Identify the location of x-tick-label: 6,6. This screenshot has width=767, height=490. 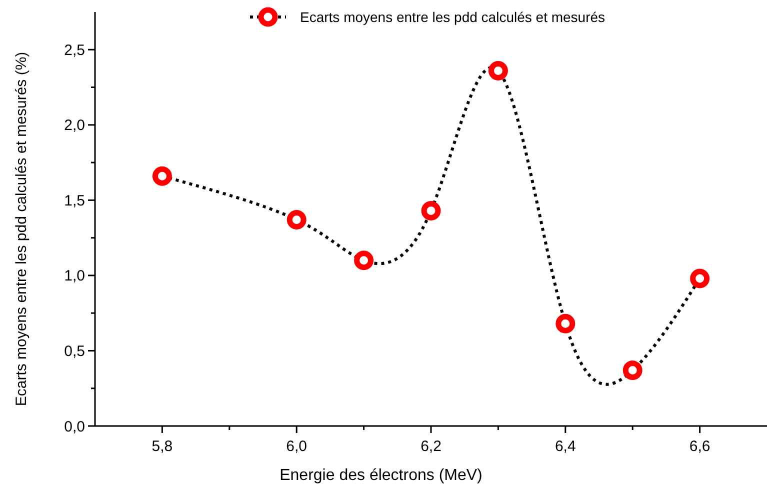
(699, 446).